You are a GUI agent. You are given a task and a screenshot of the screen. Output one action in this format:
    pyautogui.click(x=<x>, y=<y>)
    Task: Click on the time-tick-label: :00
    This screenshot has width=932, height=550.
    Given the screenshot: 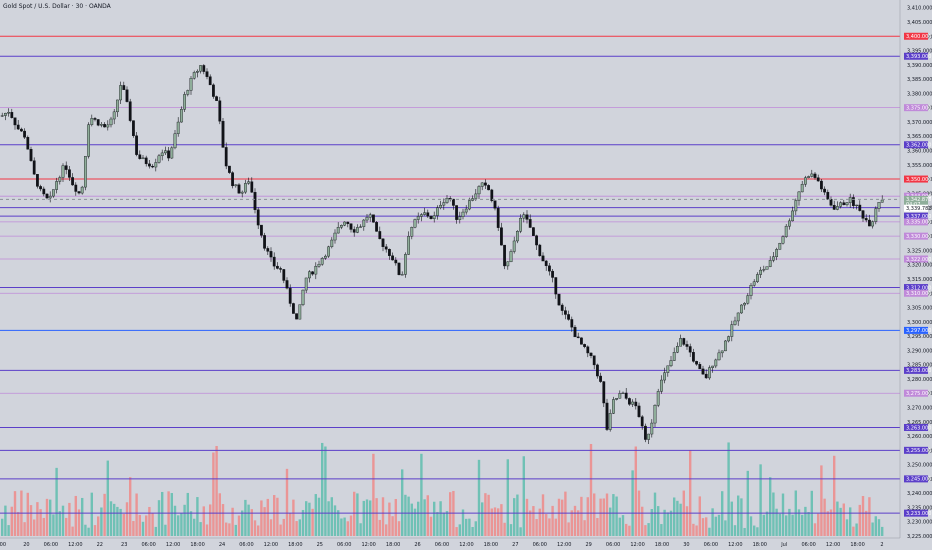 What is the action you would take?
    pyautogui.click(x=3, y=545)
    